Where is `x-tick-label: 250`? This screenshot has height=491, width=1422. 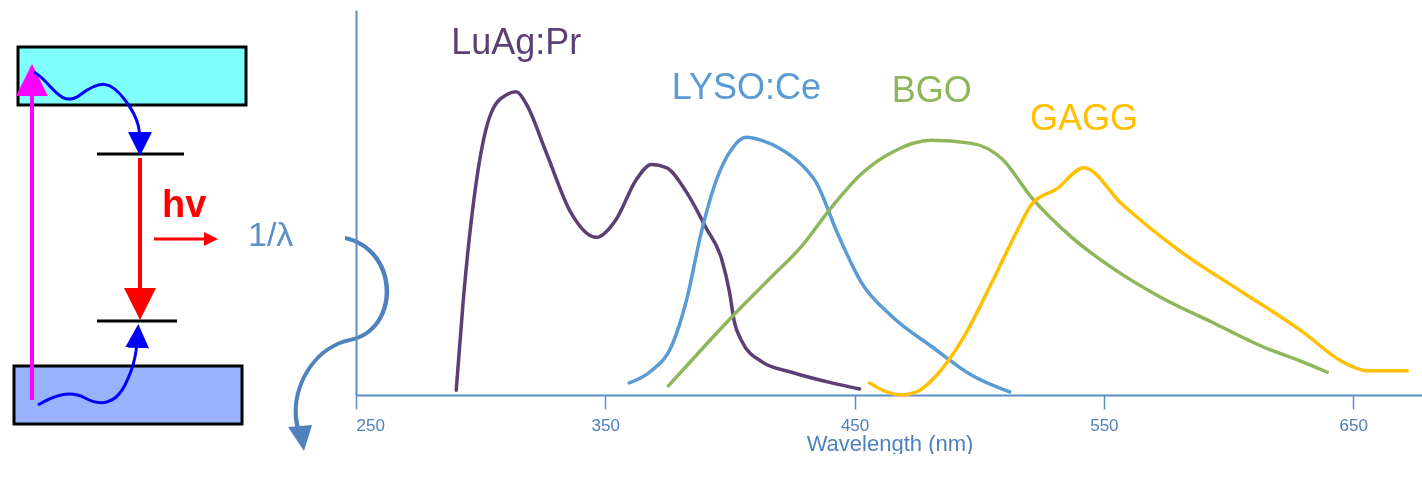 x-tick-label: 250 is located at coordinates (370, 425).